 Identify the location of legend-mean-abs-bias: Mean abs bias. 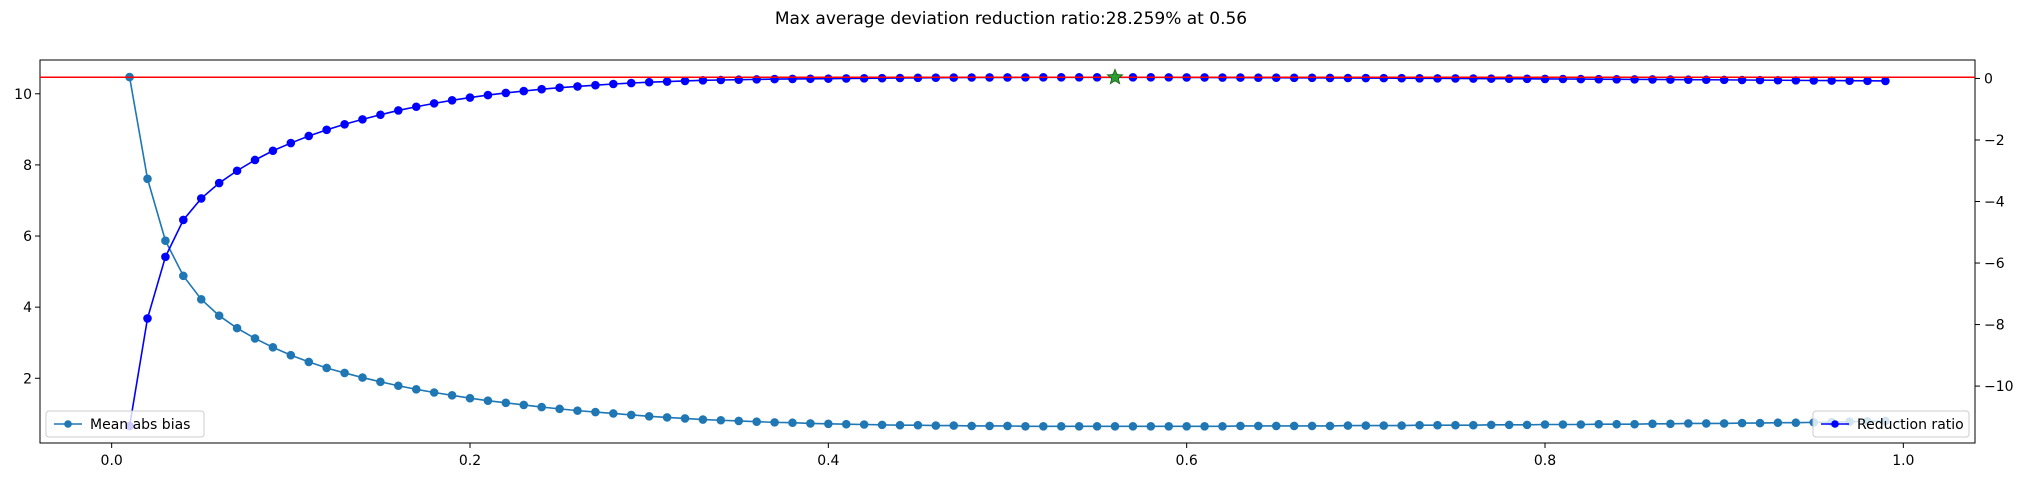
(125, 424).